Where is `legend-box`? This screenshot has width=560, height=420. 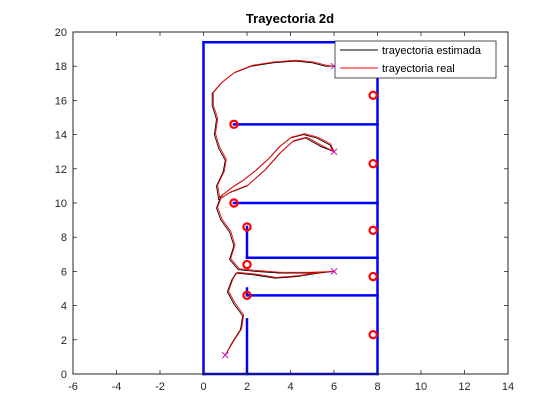
legend-box is located at coordinates (415, 59).